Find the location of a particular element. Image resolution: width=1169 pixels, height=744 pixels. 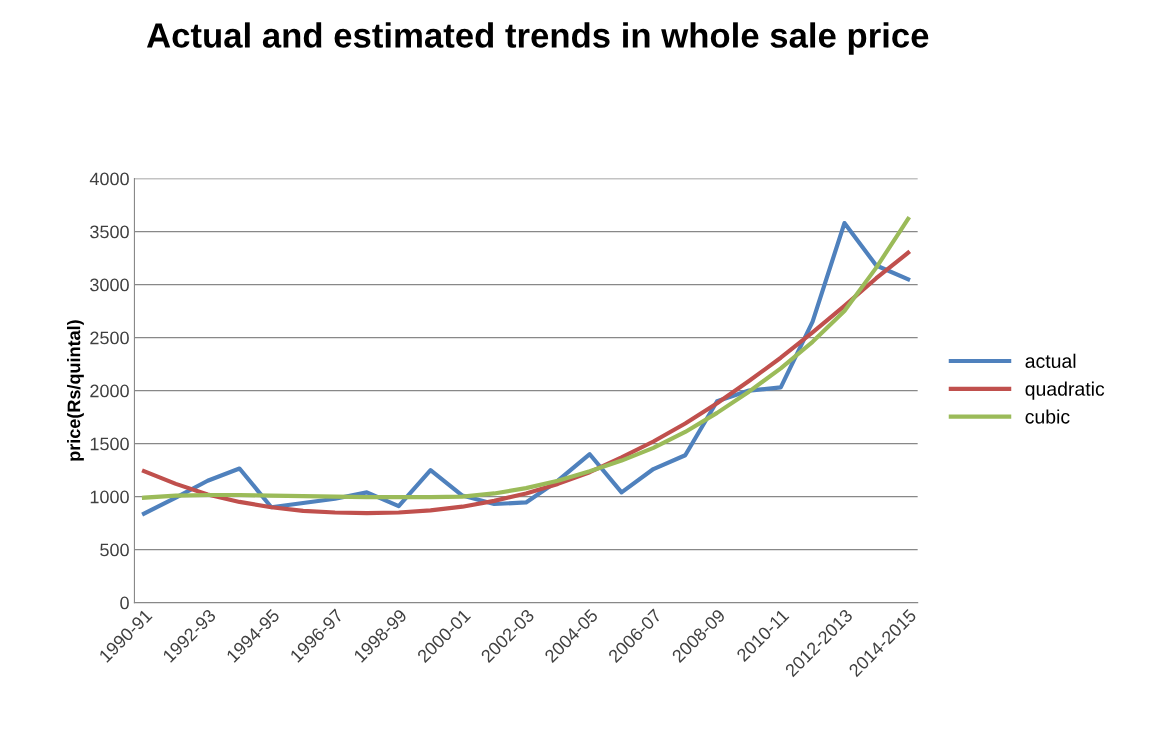

y-tick-label: 3500 is located at coordinates (109, 232).